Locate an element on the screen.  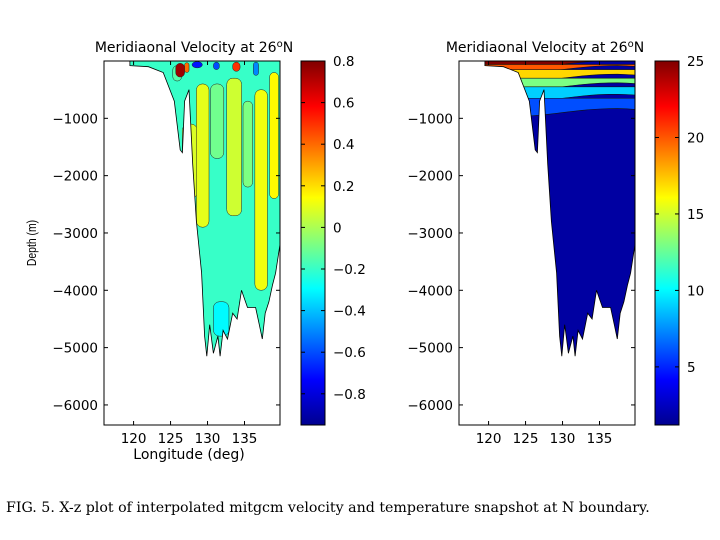
velocity-colorbar-tick-label: 0 is located at coordinates (337, 228).